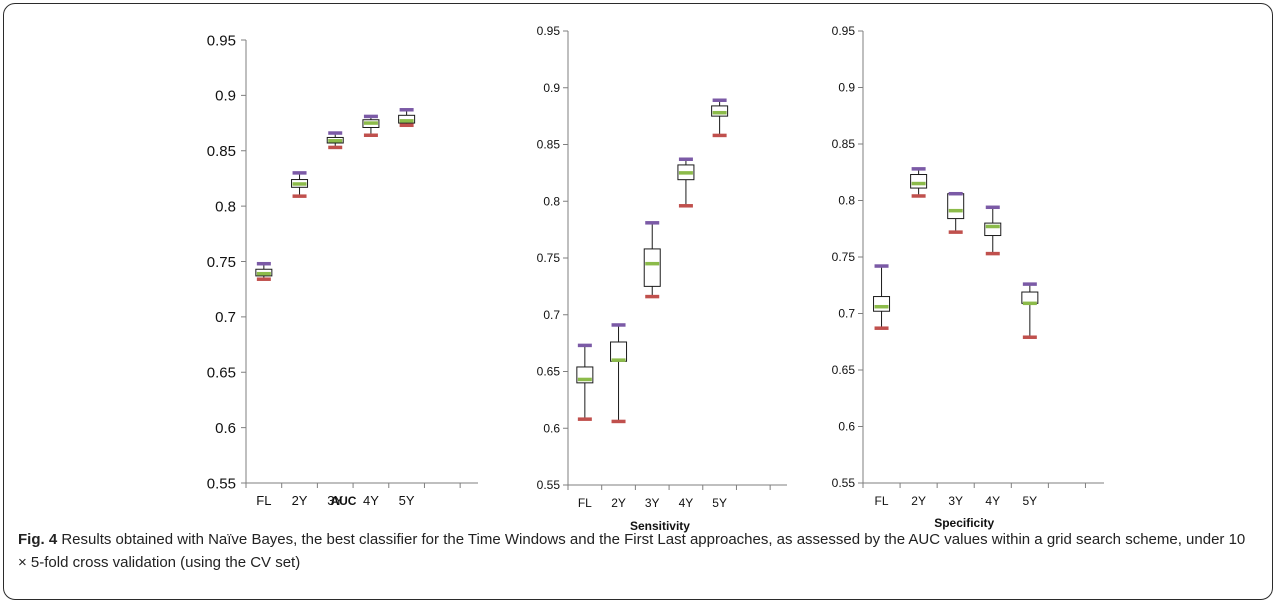 The width and height of the screenshot is (1281, 607). What do you see at coordinates (38, 539) in the screenshot?
I see `caption-fig-label: Fig. 4` at bounding box center [38, 539].